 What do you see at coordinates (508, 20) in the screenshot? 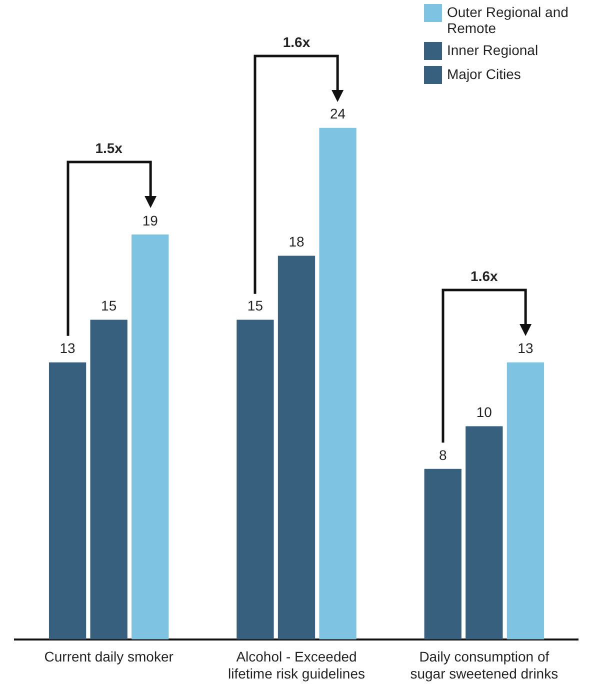
I see `legend-label: Outer Regional and Remote` at bounding box center [508, 20].